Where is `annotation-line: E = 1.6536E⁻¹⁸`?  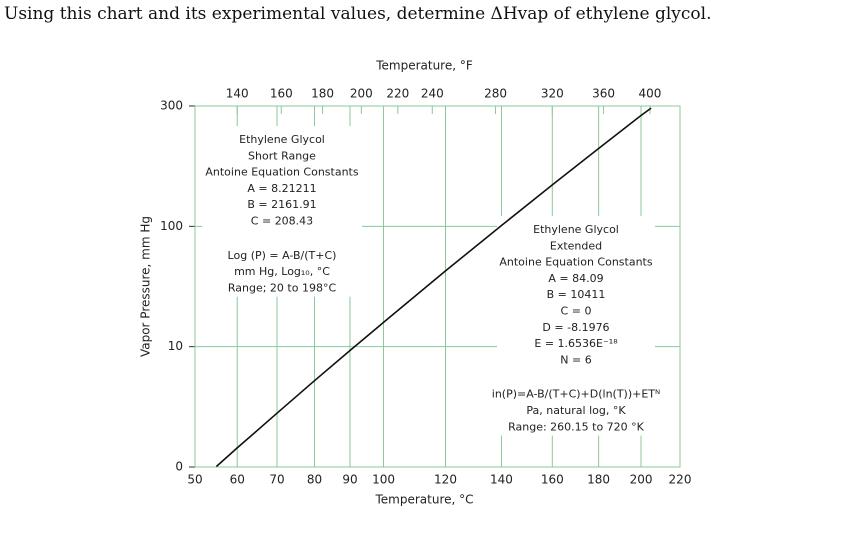
annotation-line: E = 1.6536E⁻¹⁸ is located at coordinates (576, 343).